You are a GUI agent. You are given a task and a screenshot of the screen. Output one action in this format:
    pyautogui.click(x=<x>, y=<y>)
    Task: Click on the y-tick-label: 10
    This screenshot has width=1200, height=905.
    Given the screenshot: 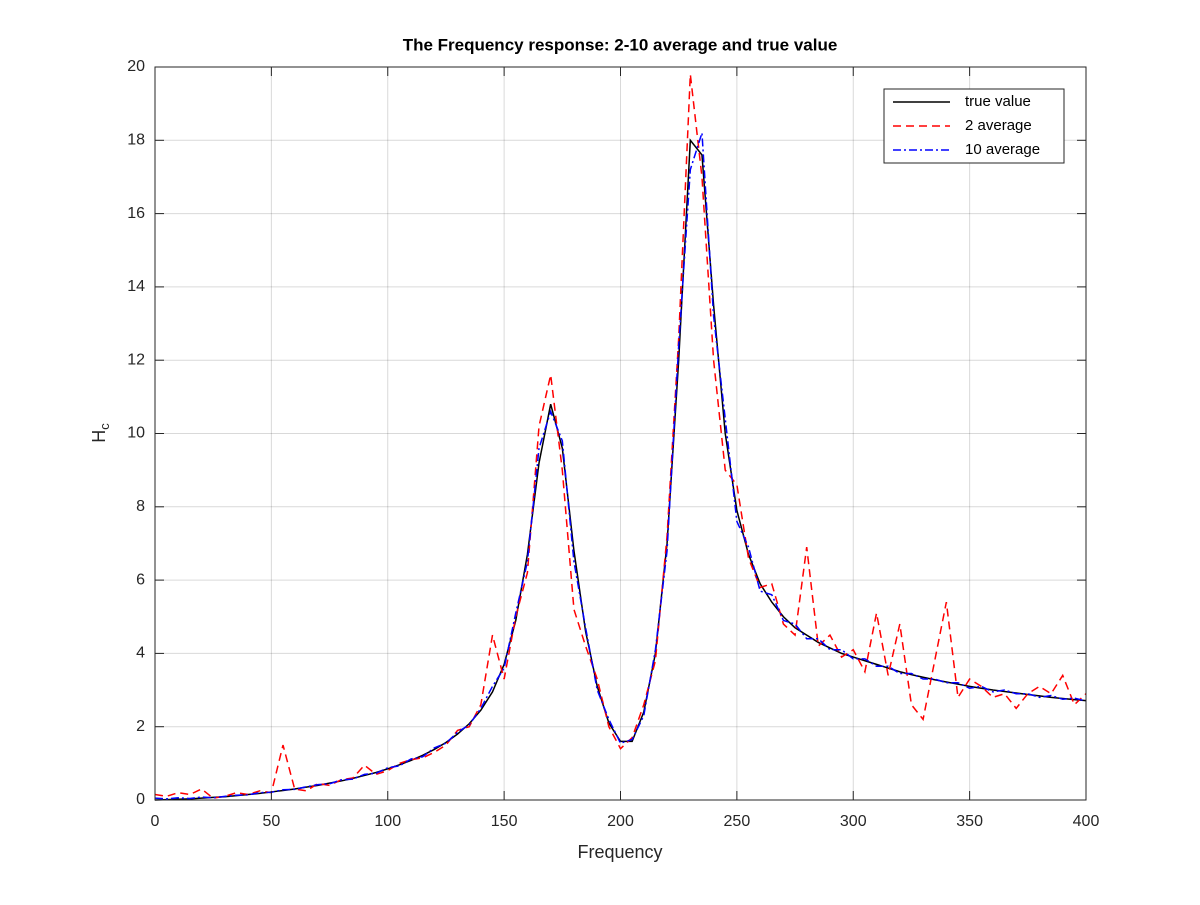 What is the action you would take?
    pyautogui.click(x=136, y=433)
    